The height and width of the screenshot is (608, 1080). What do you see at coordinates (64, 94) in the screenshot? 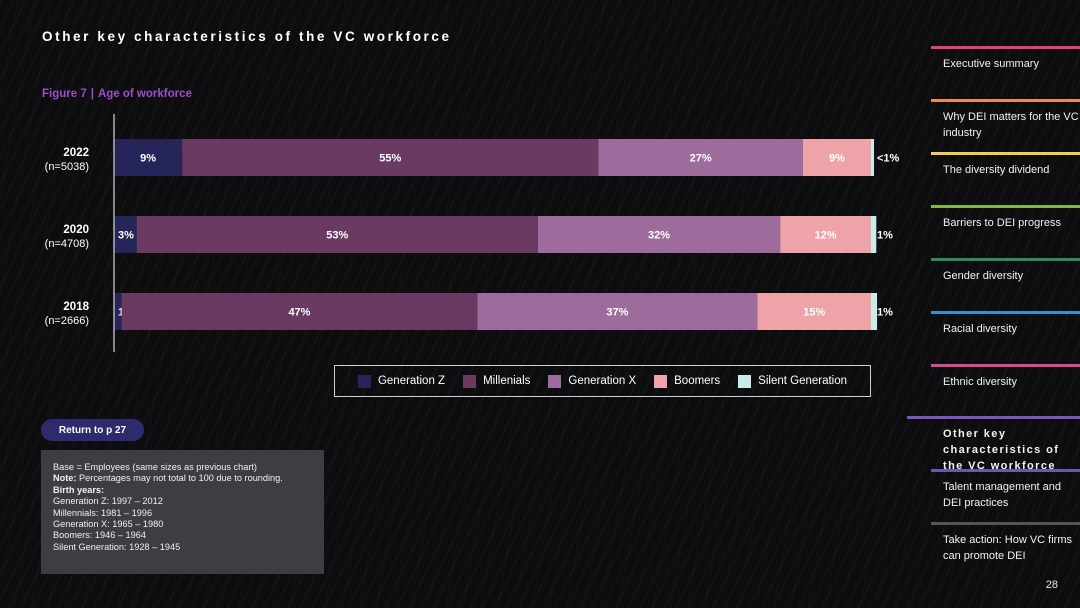
I see `figure-number: Figure 7` at bounding box center [64, 94].